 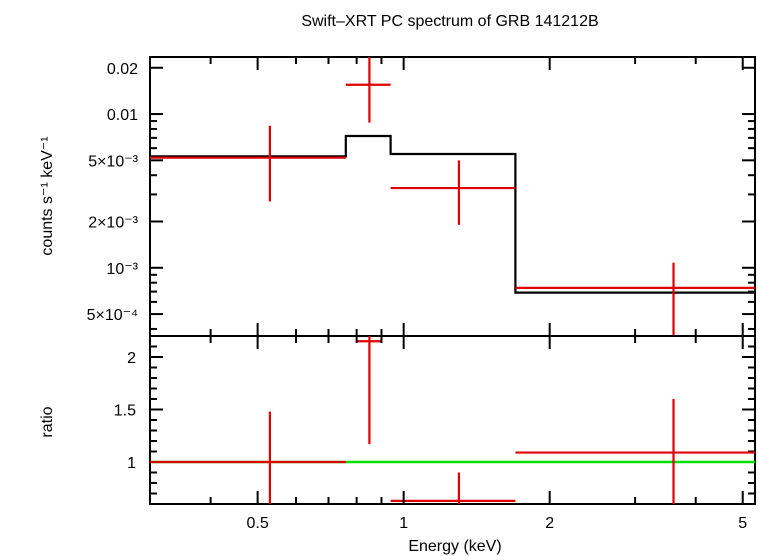 I want to click on top-y-tick-label: 5×10⁻⁴, so click(x=112, y=315).